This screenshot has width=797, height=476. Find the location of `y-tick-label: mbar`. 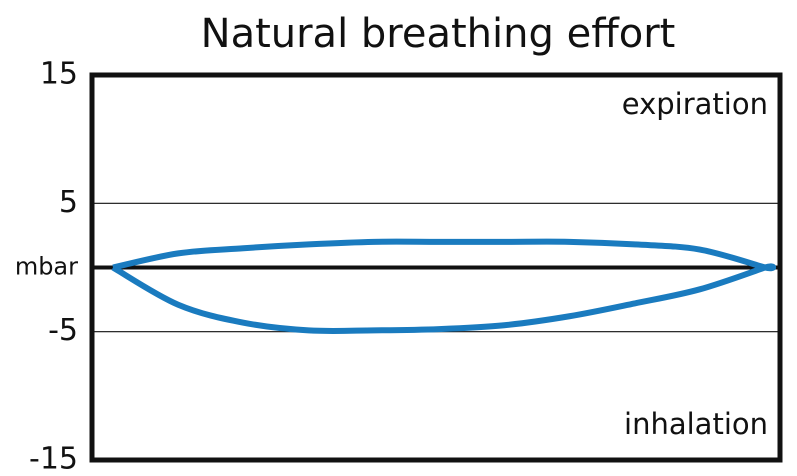

y-tick-label: mbar is located at coordinates (46, 267).